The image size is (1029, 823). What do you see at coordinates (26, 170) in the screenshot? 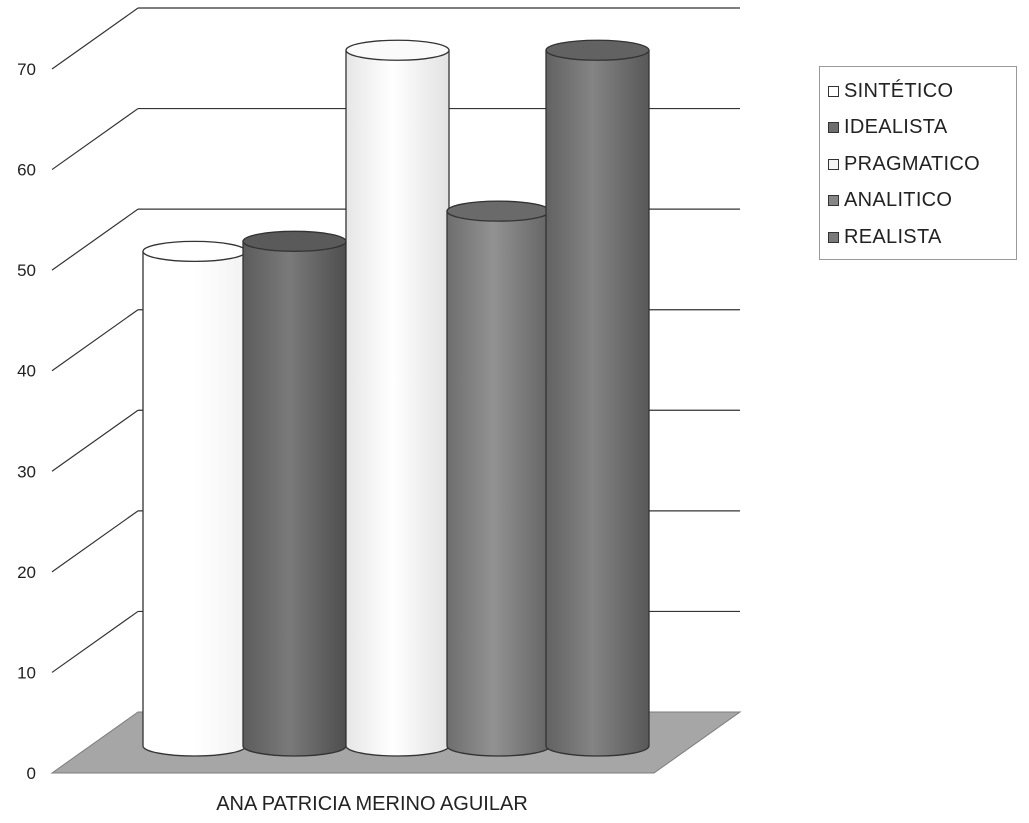
I see `y-tick-label: 60` at bounding box center [26, 170].